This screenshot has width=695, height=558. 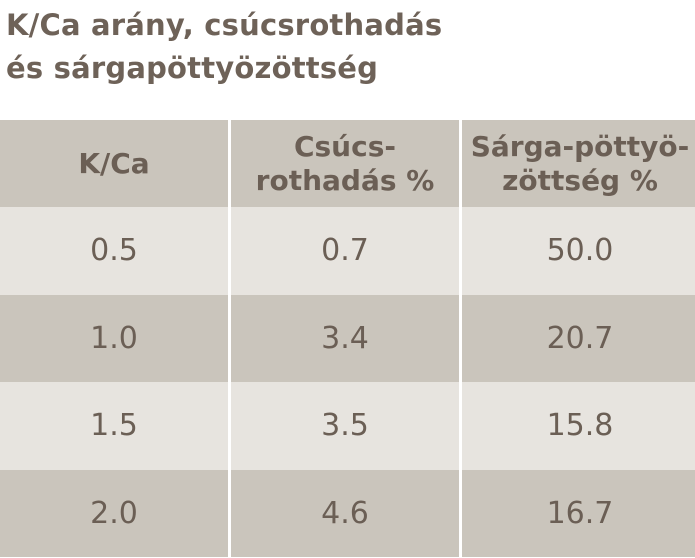 I want to click on table-cell: 3.4, so click(x=345, y=338).